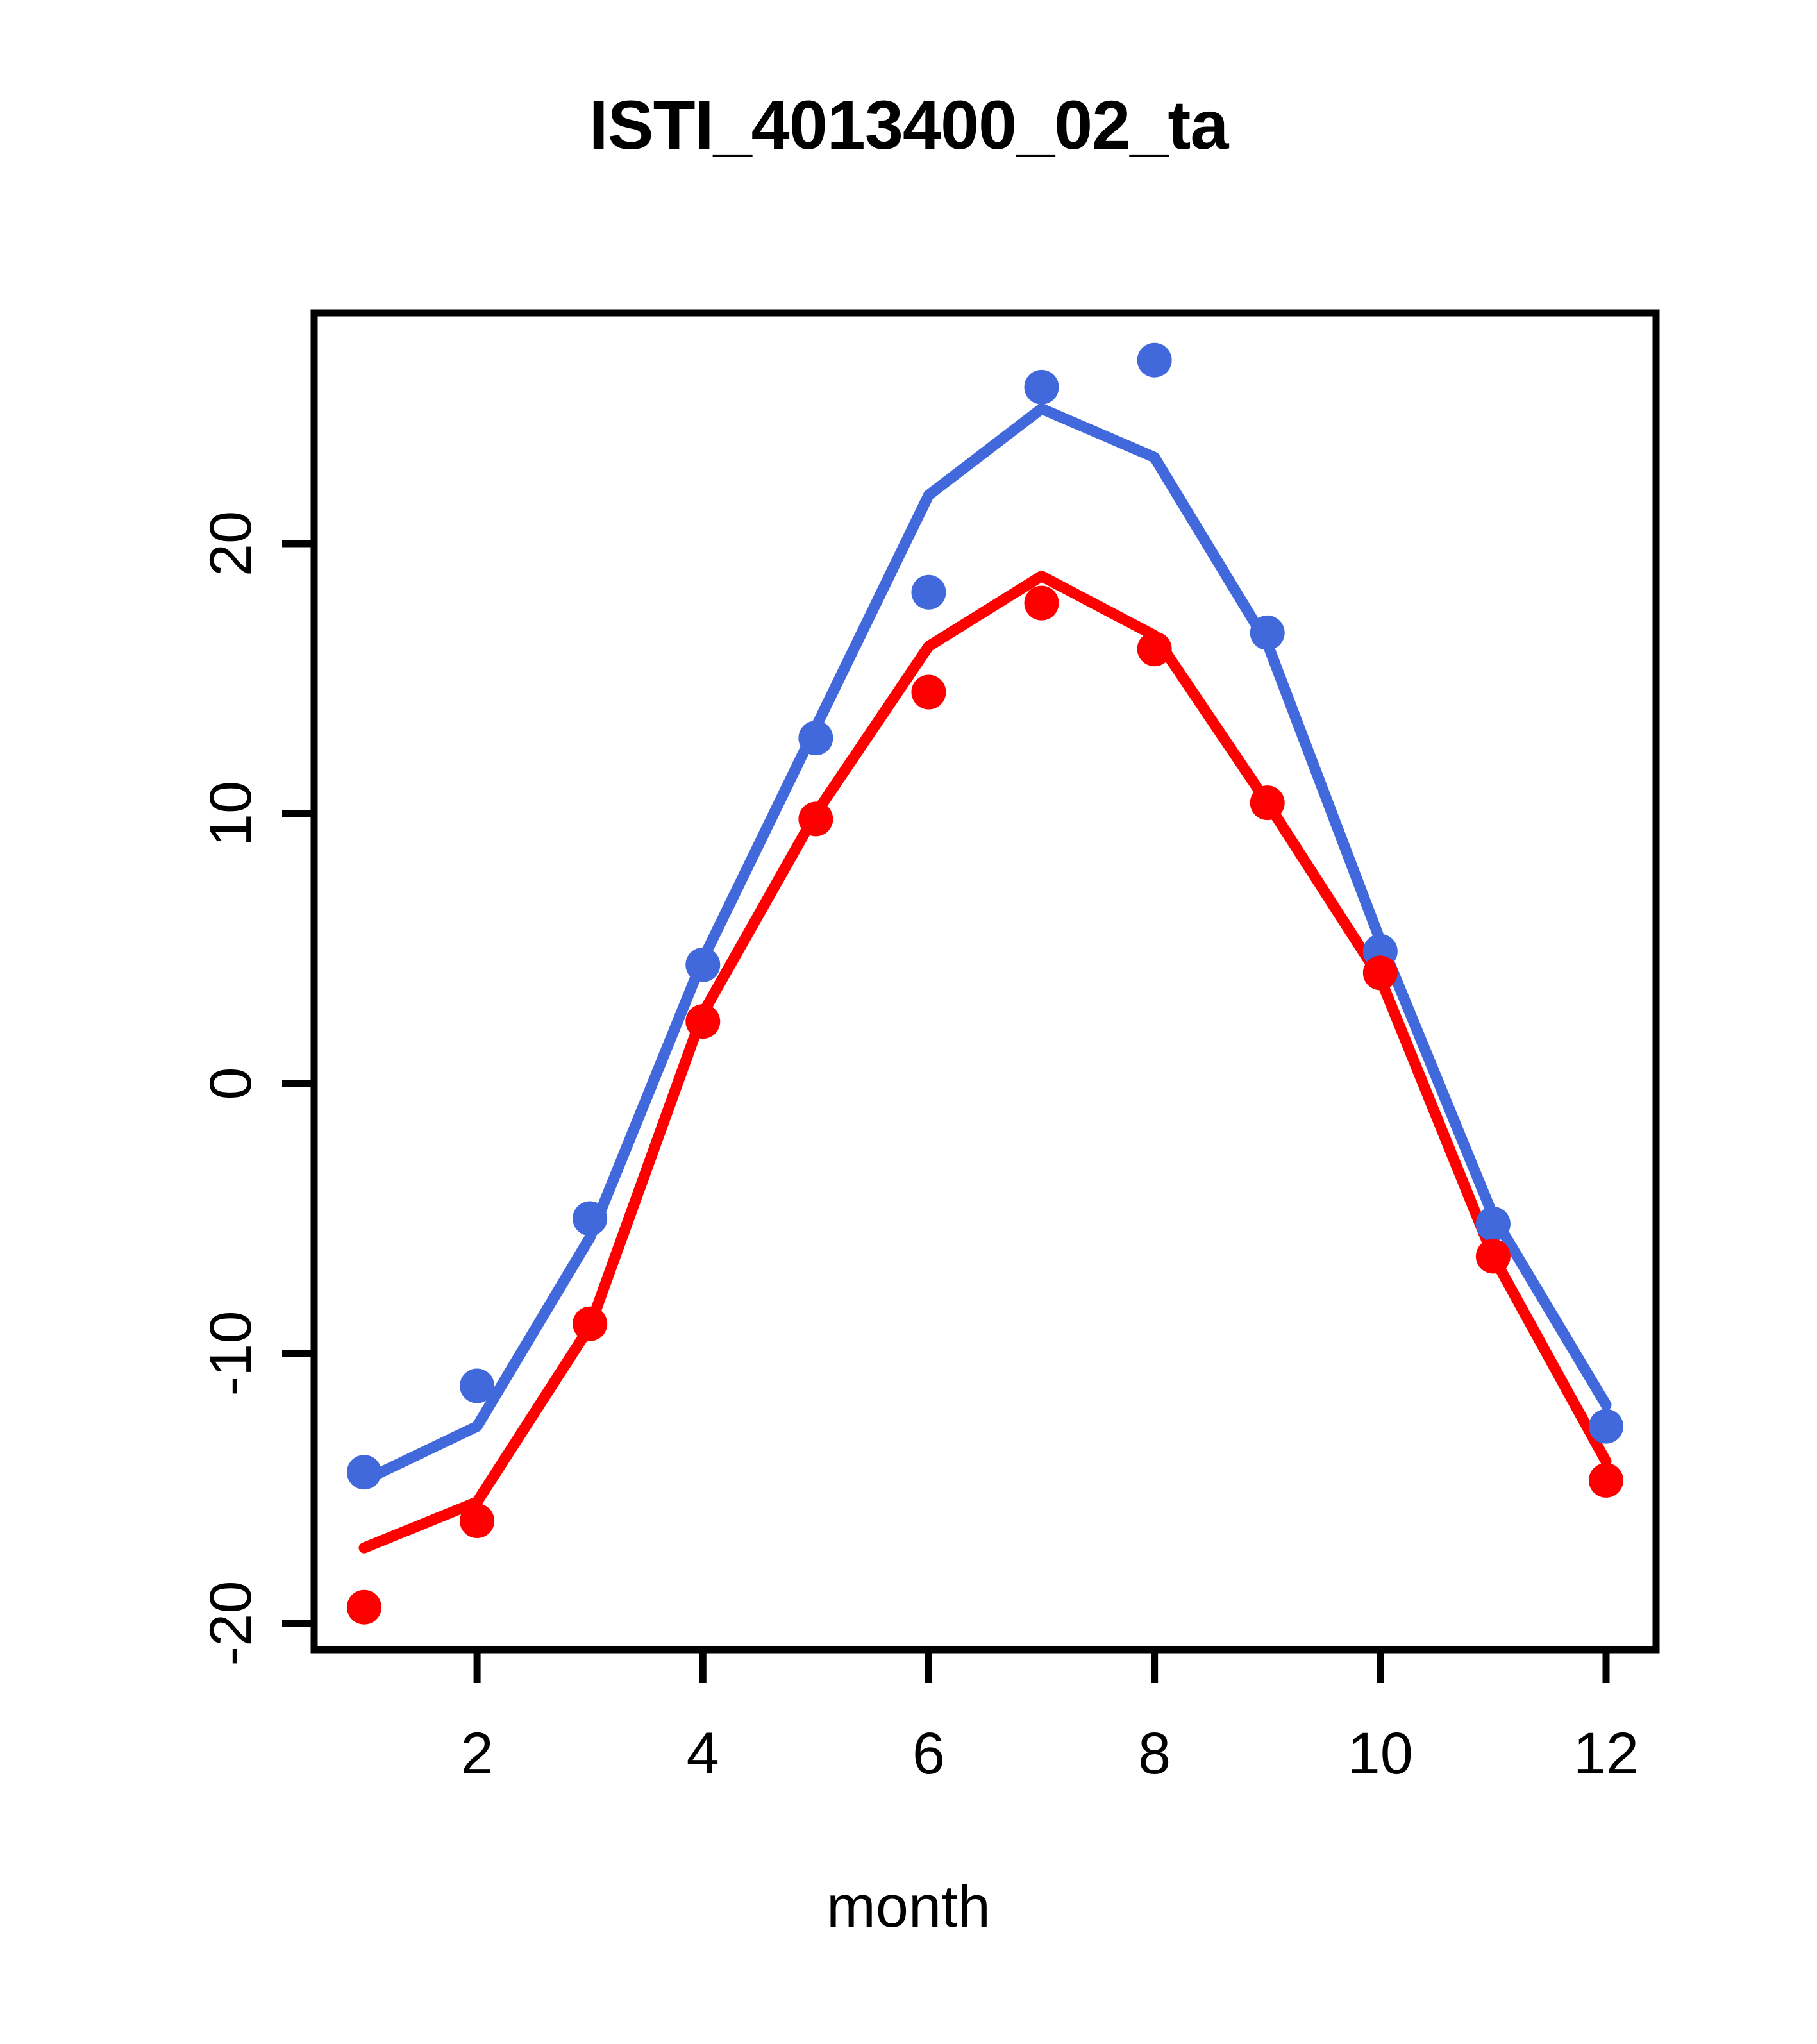 The image size is (1817, 2044). What do you see at coordinates (908, 1907) in the screenshot?
I see `x-axis-label: month` at bounding box center [908, 1907].